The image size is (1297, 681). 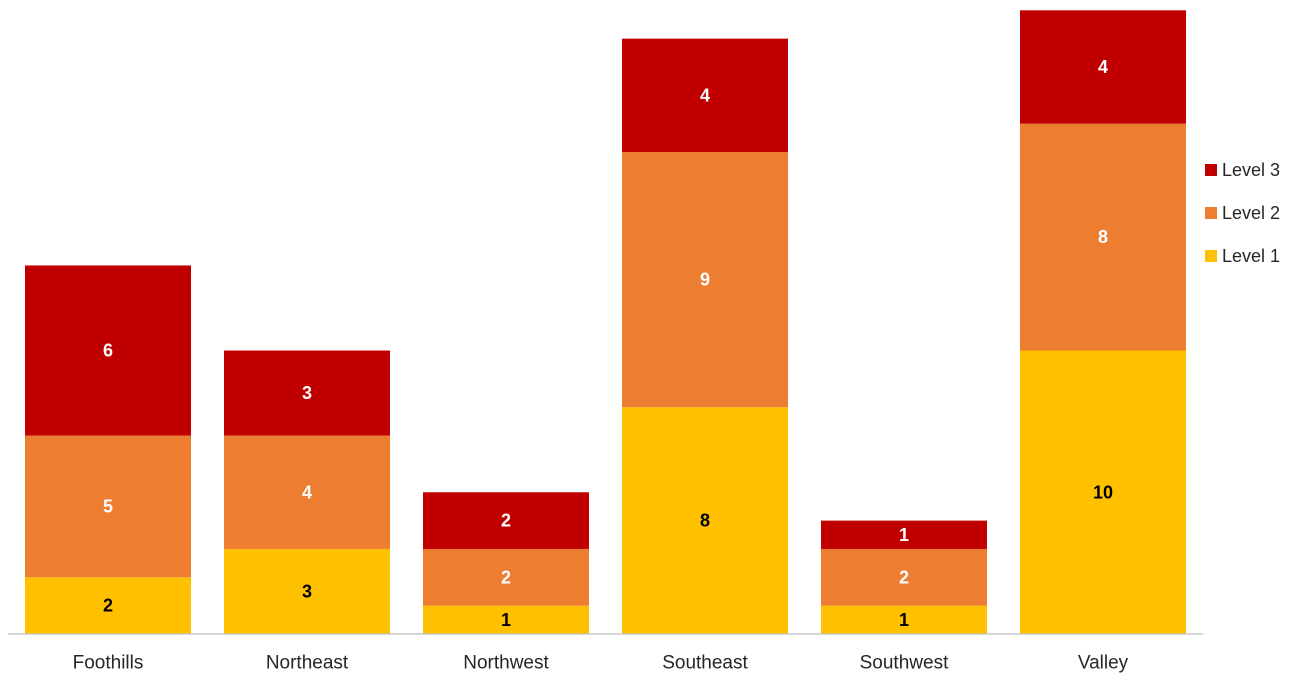 I want to click on data-label-northeast-level-3: 3, so click(x=307, y=393).